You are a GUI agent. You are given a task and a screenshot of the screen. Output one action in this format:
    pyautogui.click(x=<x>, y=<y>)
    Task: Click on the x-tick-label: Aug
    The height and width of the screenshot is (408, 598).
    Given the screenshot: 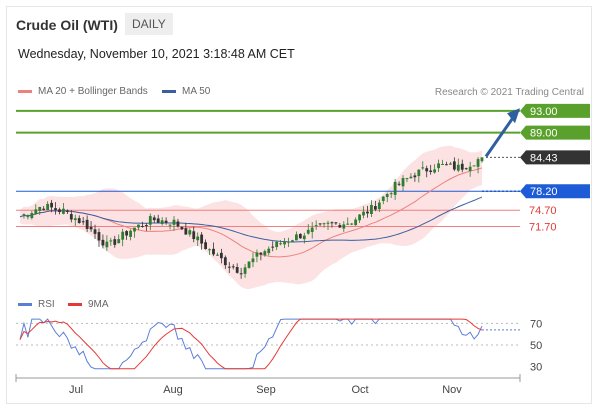 What is the action you would take?
    pyautogui.click(x=173, y=390)
    